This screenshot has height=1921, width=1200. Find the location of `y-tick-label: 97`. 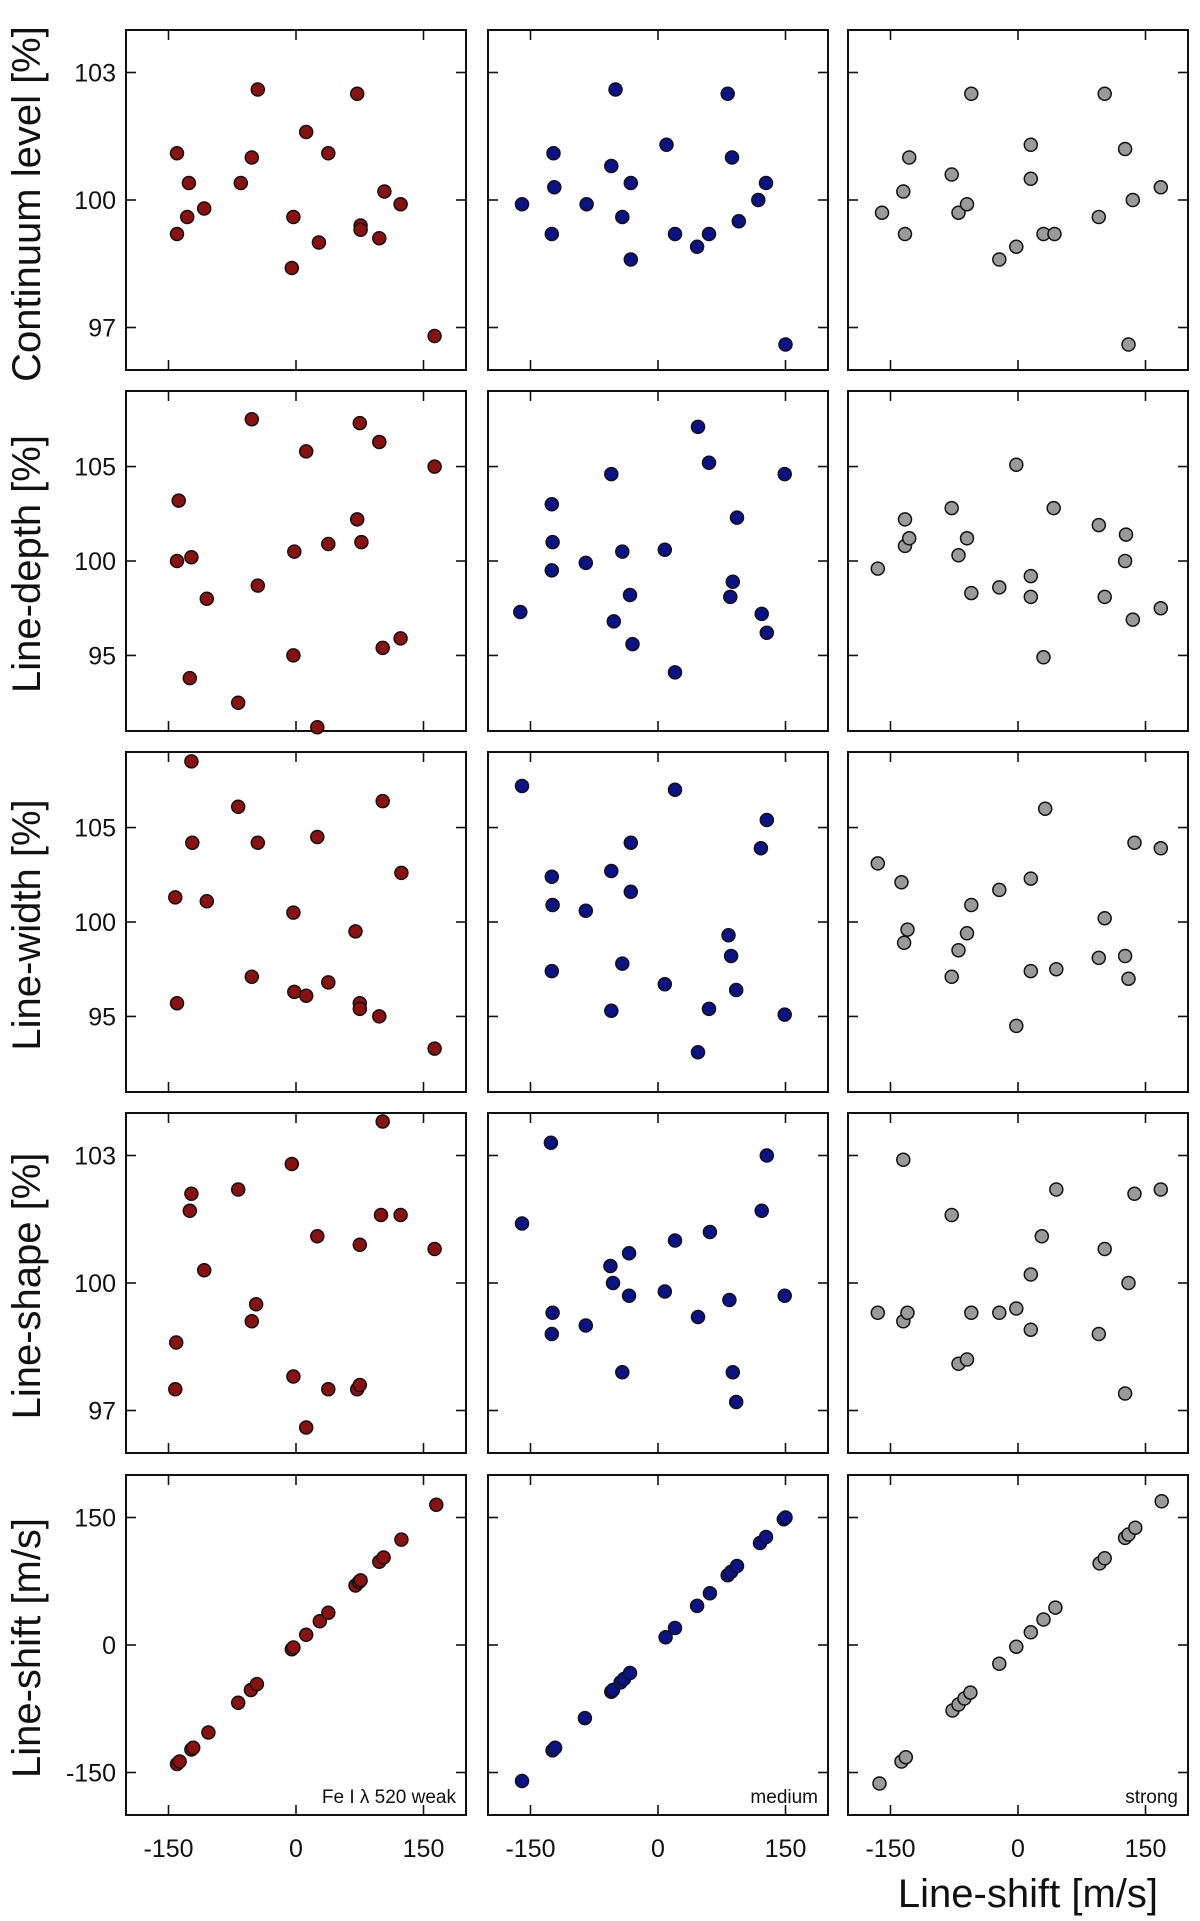

y-tick-label: 97 is located at coordinates (102, 329).